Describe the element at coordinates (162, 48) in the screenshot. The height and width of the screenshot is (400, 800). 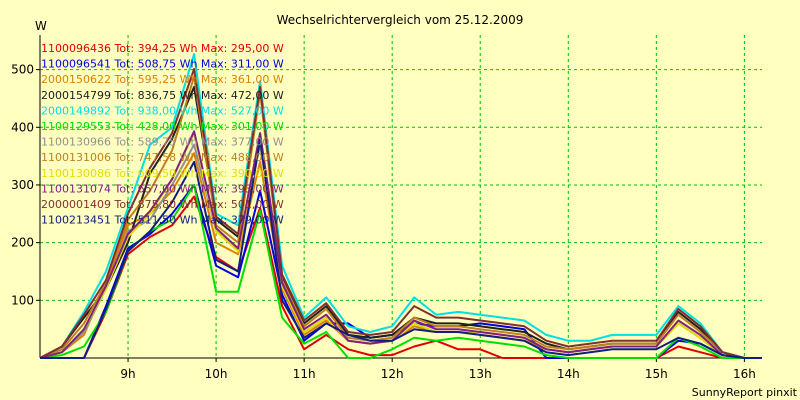
I see `legend-entry-1100096436: 1100096436 Tot: 394,25 Wh Max: 295,00 W` at that location.